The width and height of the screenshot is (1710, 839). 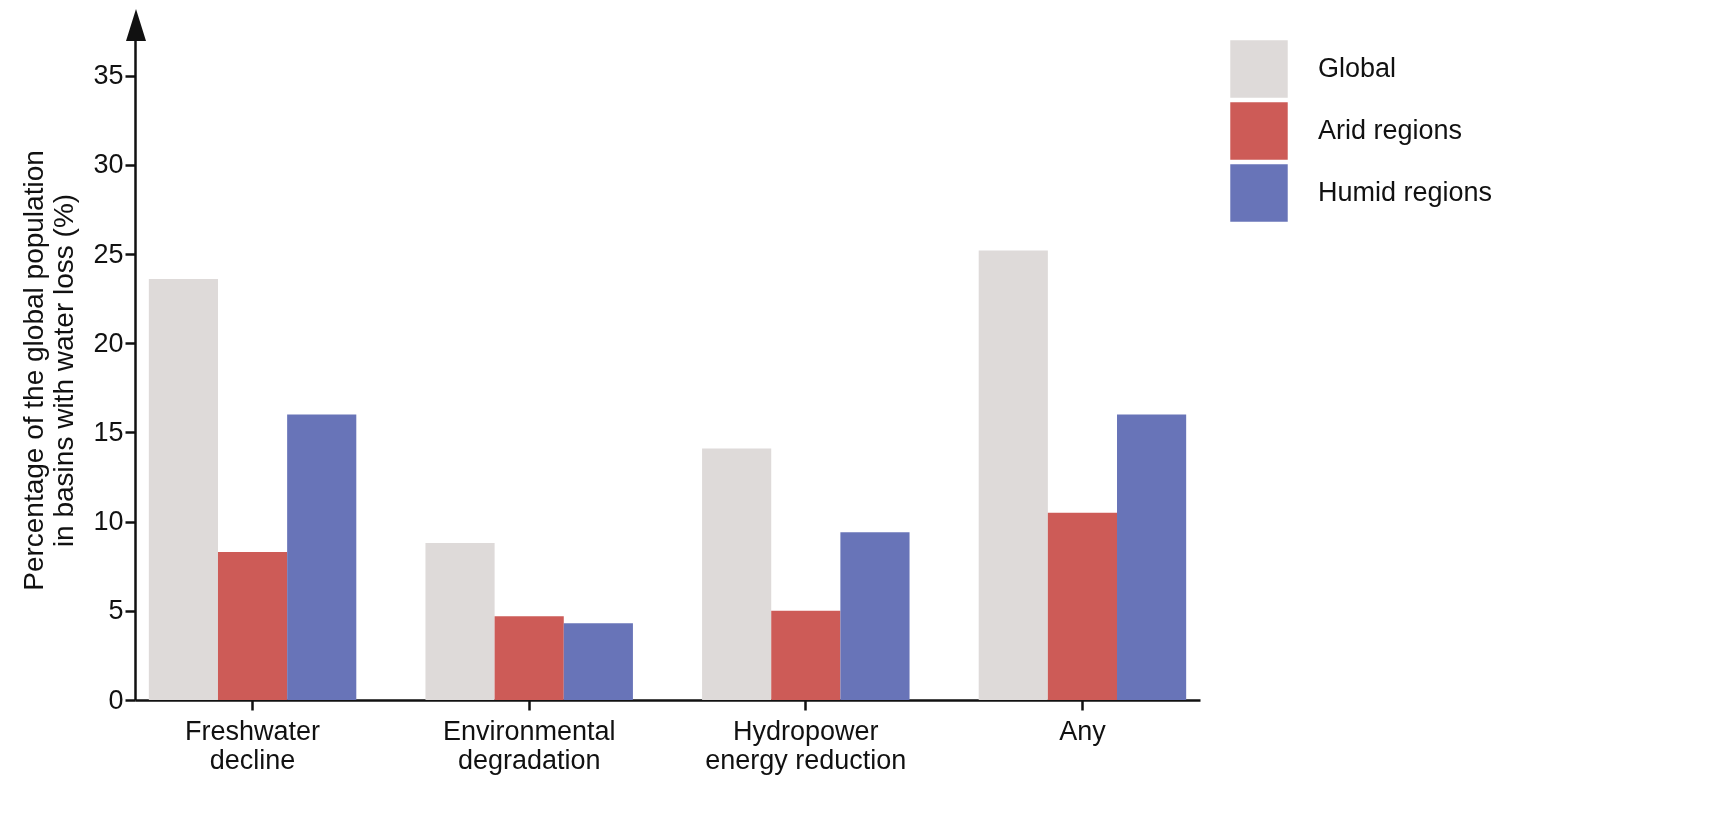 What do you see at coordinates (529, 745) in the screenshot?
I see `x-tick-label: Environmental degradation` at bounding box center [529, 745].